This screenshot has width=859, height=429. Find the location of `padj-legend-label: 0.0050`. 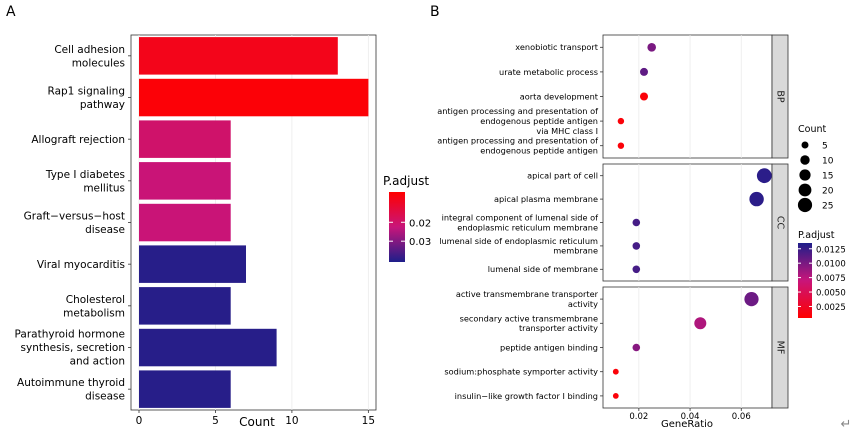

padj-legend-label: 0.0050 is located at coordinates (831, 294).